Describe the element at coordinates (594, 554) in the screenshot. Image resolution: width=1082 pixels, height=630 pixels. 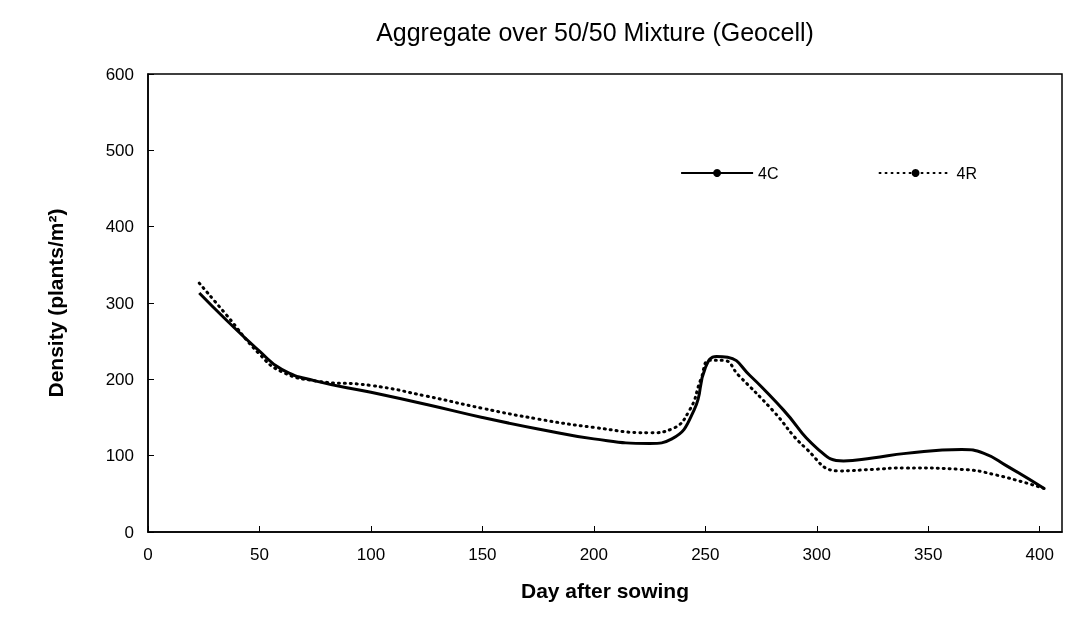
I see `x-tick-label: 200` at that location.